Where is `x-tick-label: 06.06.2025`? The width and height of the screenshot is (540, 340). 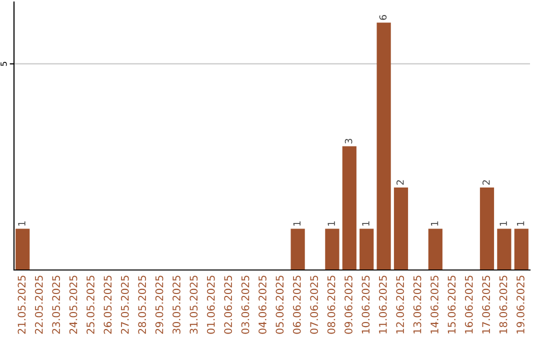
x-tick-label: 06.06.2025 is located at coordinates (296, 305).